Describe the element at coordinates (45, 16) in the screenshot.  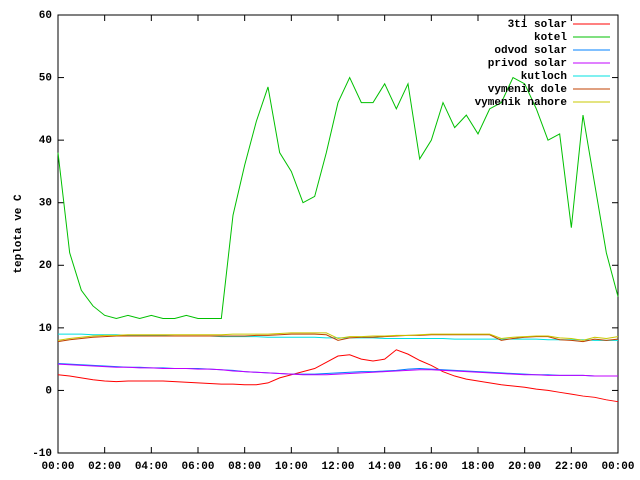
I see `y-tick-label: 60` at that location.